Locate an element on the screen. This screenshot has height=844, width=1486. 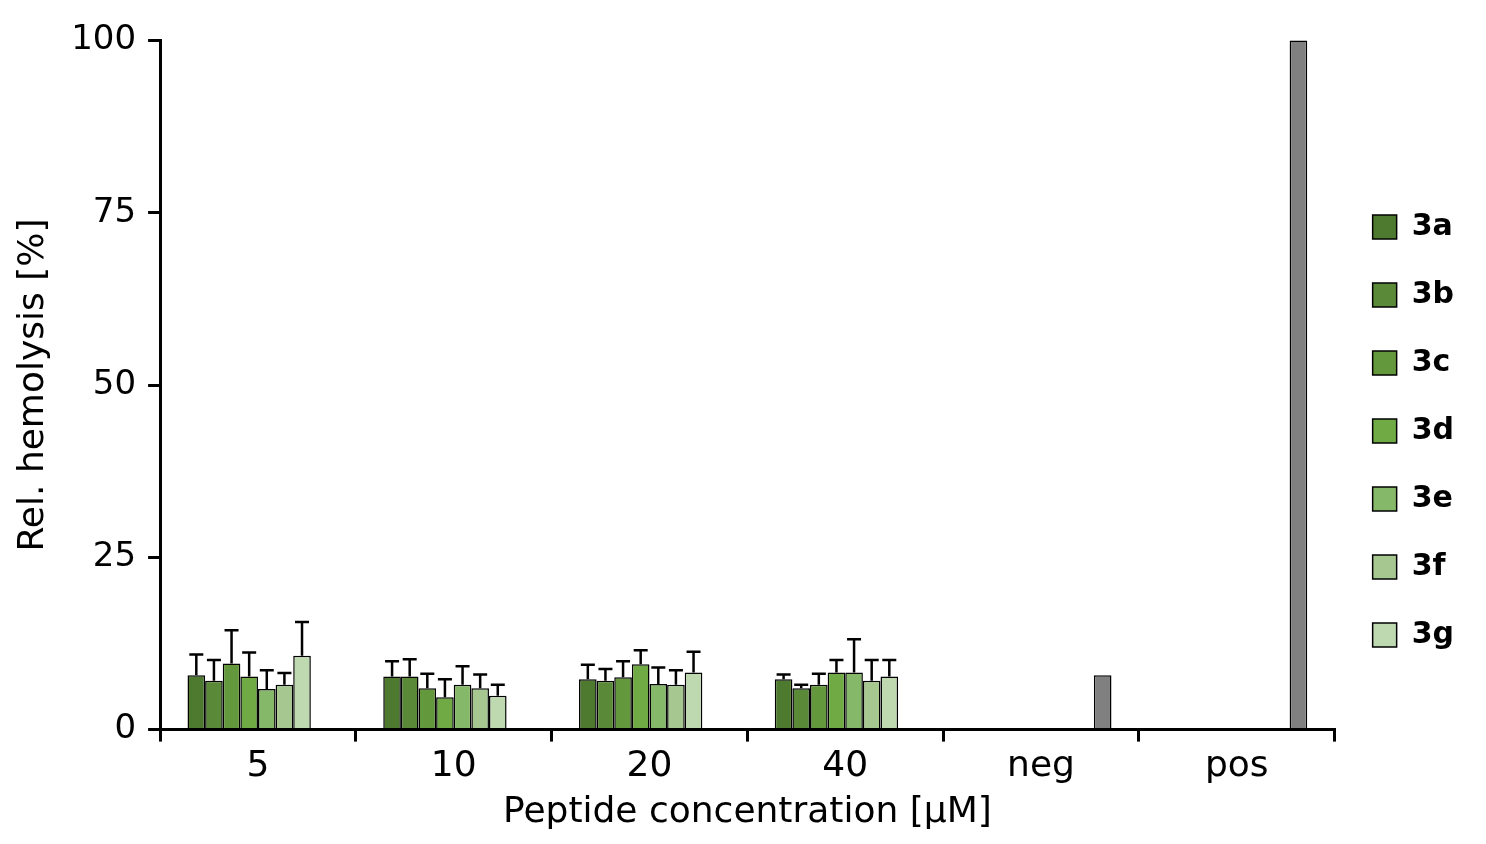
legend-label: 3g is located at coordinates (1433, 632).